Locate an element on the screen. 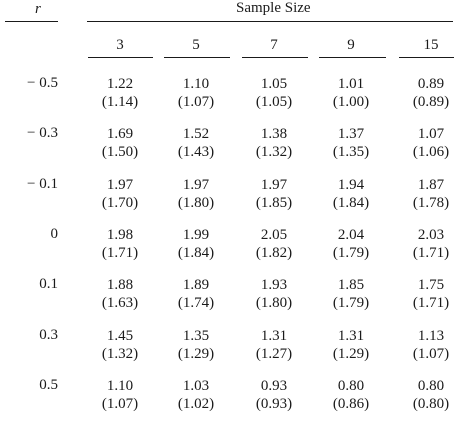  table-cell: 1.13 (1.07) is located at coordinates (431, 345).